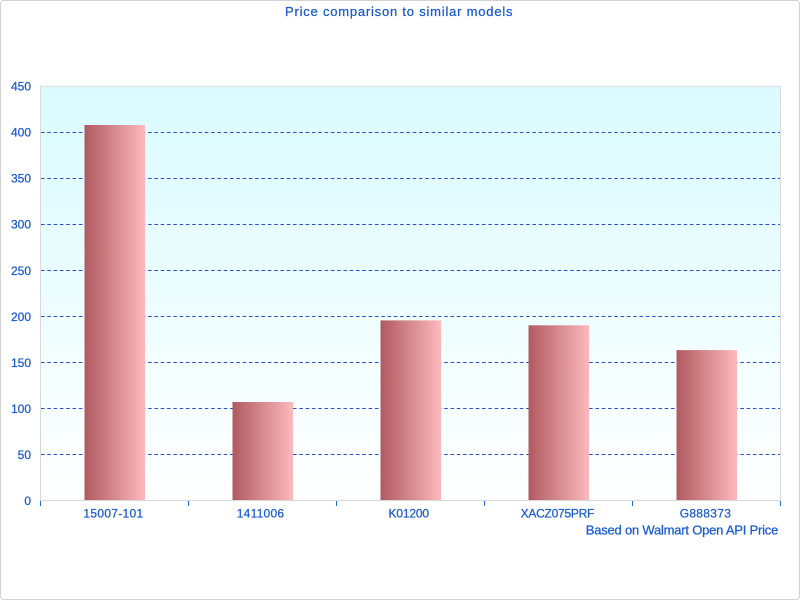 The height and width of the screenshot is (600, 800). Describe the element at coordinates (21, 363) in the screenshot. I see `svg-text: 150` at that location.